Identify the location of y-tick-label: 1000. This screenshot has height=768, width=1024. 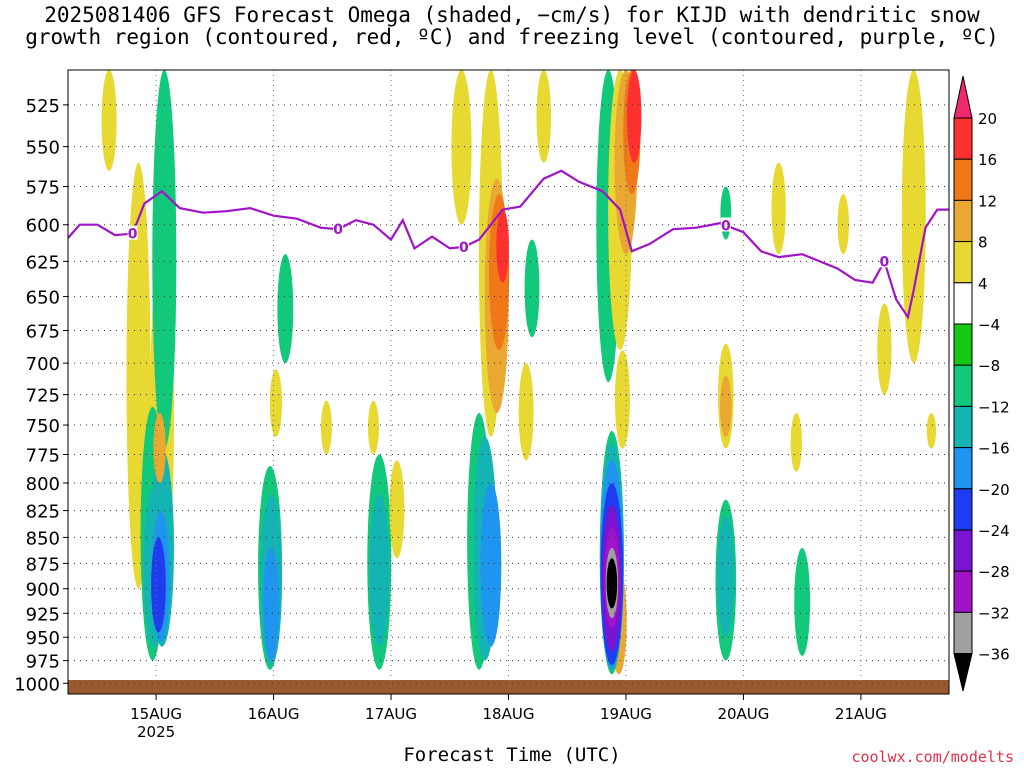
(37, 684).